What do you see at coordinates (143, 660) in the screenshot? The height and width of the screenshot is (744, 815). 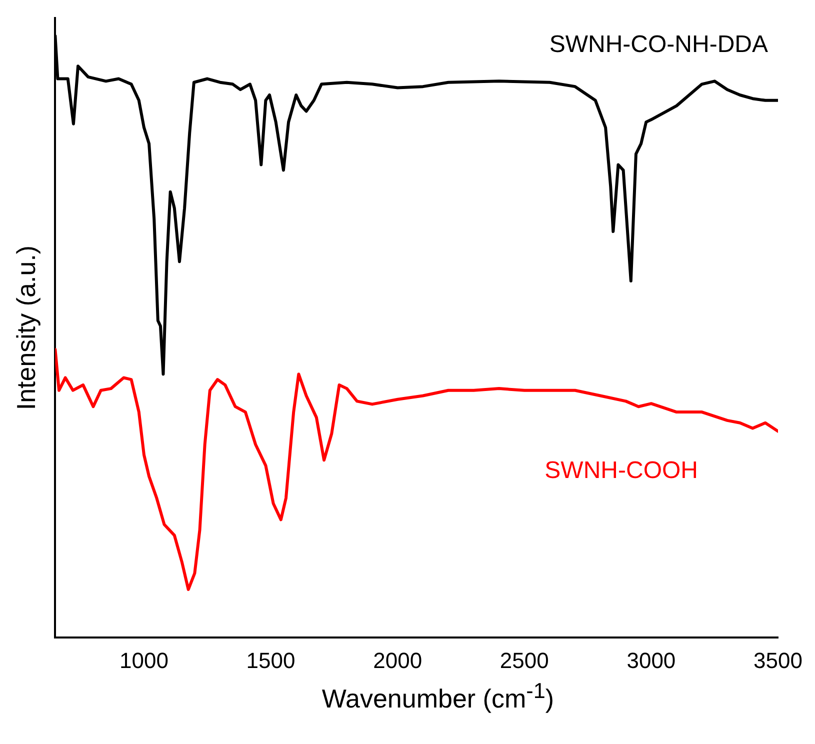 I see `x-tick-label: 1000` at bounding box center [143, 660].